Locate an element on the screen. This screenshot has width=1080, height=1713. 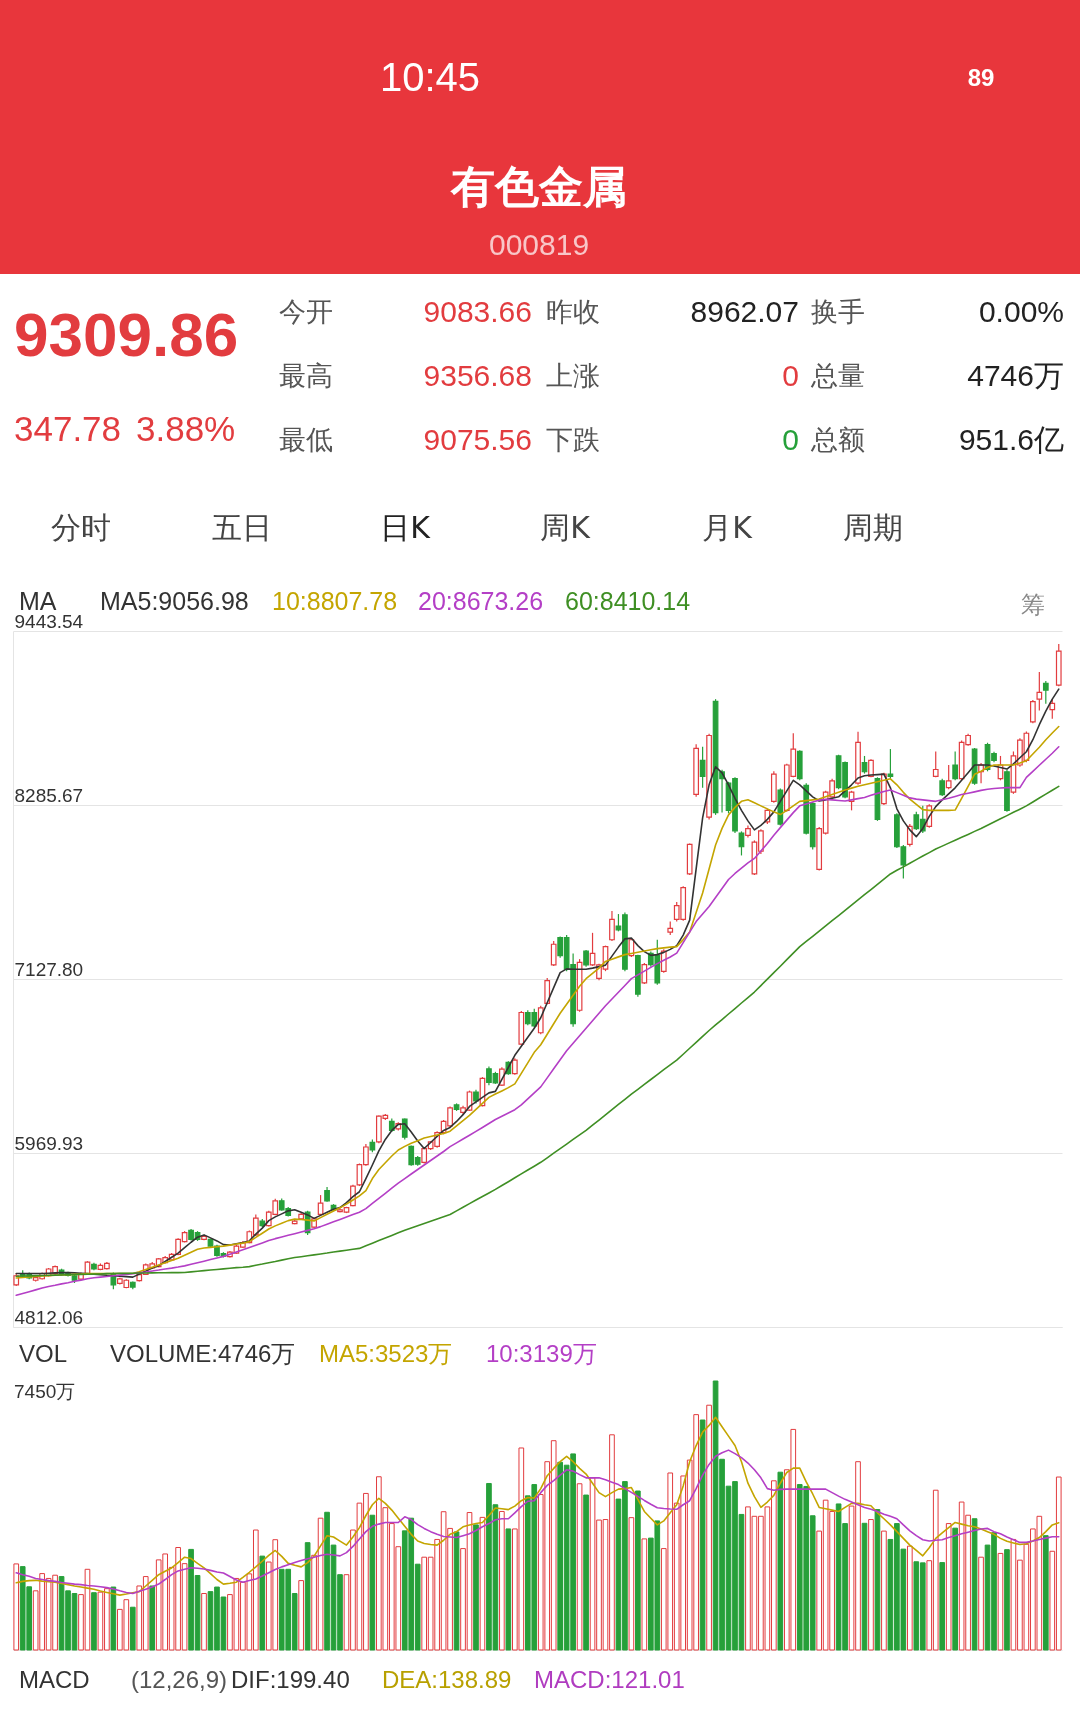
text: 上涨 is located at coordinates (573, 375).